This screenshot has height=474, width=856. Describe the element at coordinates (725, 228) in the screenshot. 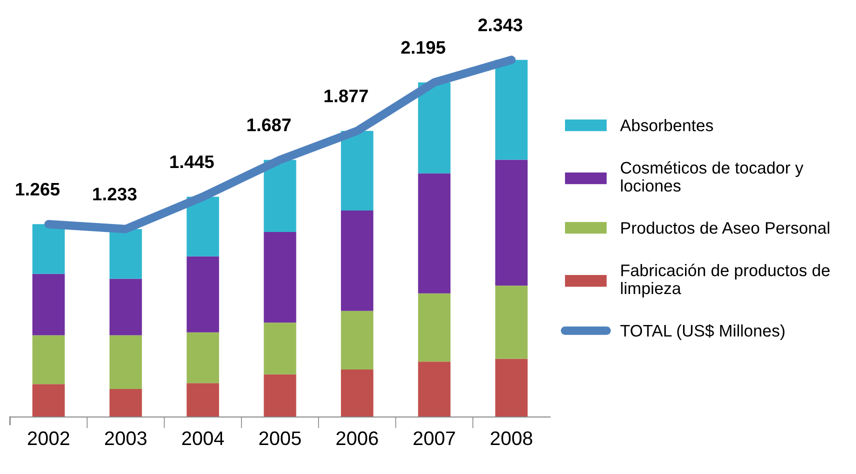

I see `legend-label: Productos de Aseo Personal` at that location.